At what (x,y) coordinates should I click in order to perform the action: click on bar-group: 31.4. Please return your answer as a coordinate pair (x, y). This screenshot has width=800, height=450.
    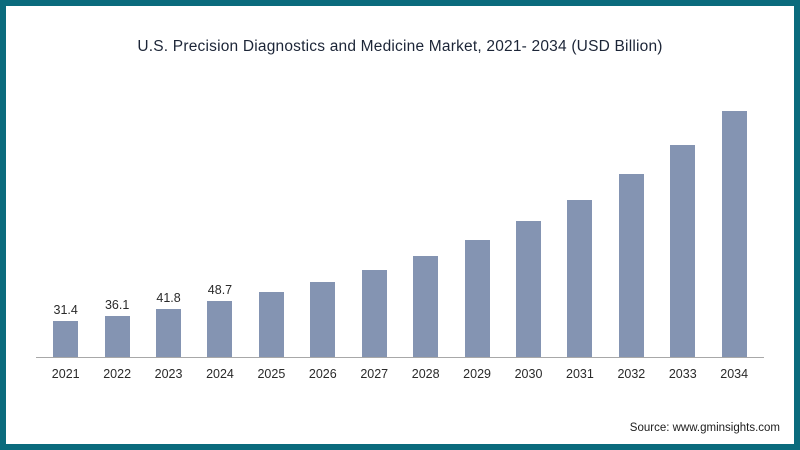
    Looking at the image, I should click on (65, 330).